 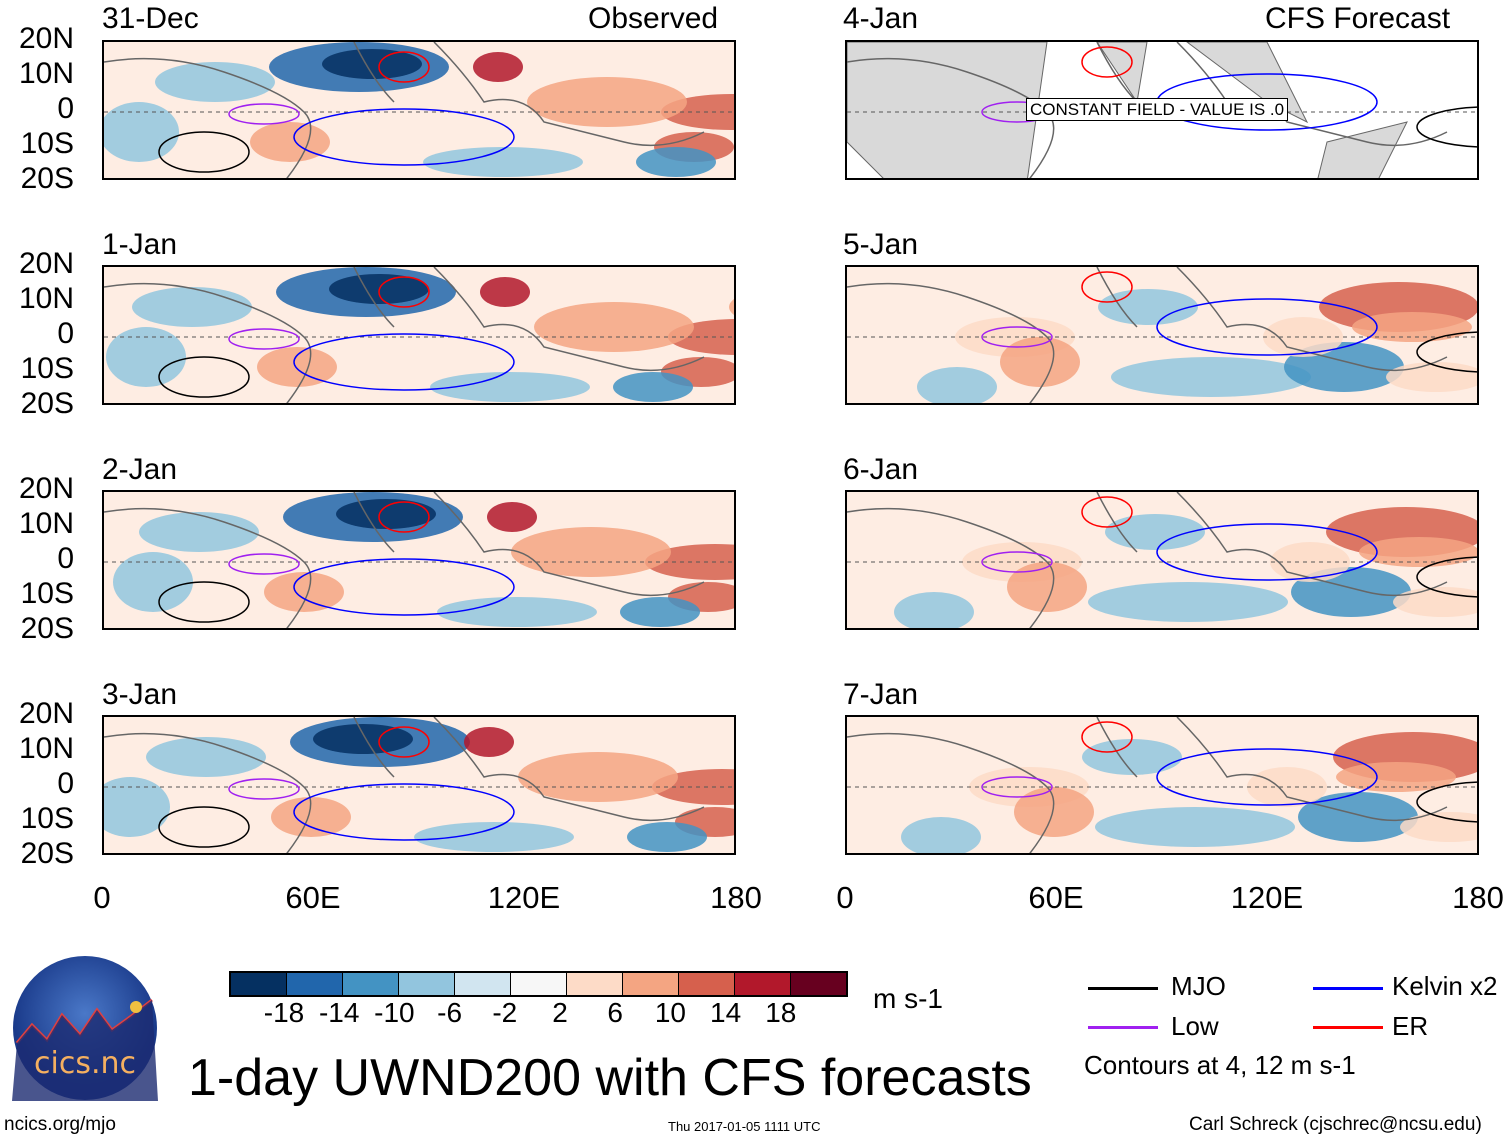 What do you see at coordinates (60, 1124) in the screenshot?
I see `footer-url: ncics.org/mjo` at bounding box center [60, 1124].